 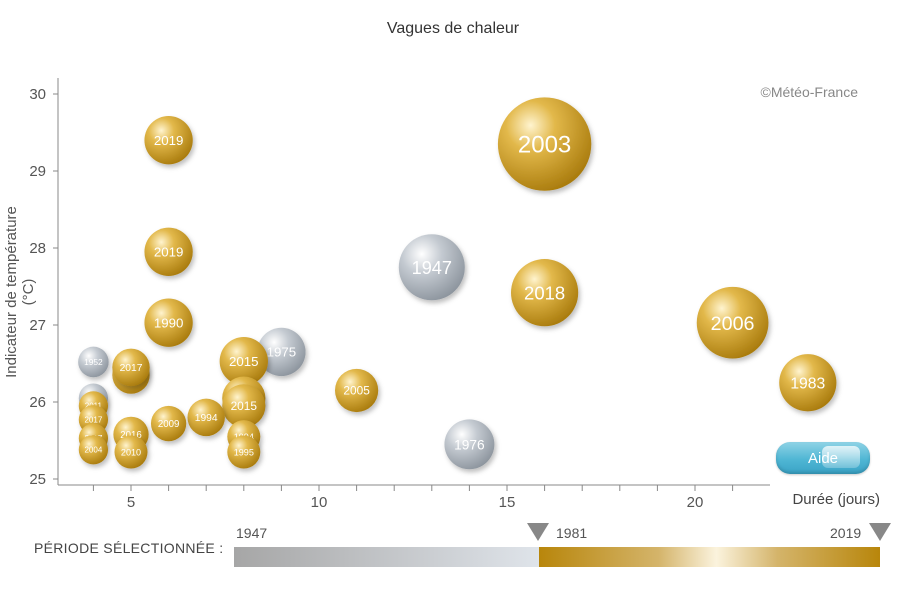 What do you see at coordinates (695, 502) in the screenshot?
I see `x-tick-label: 20` at bounding box center [695, 502].